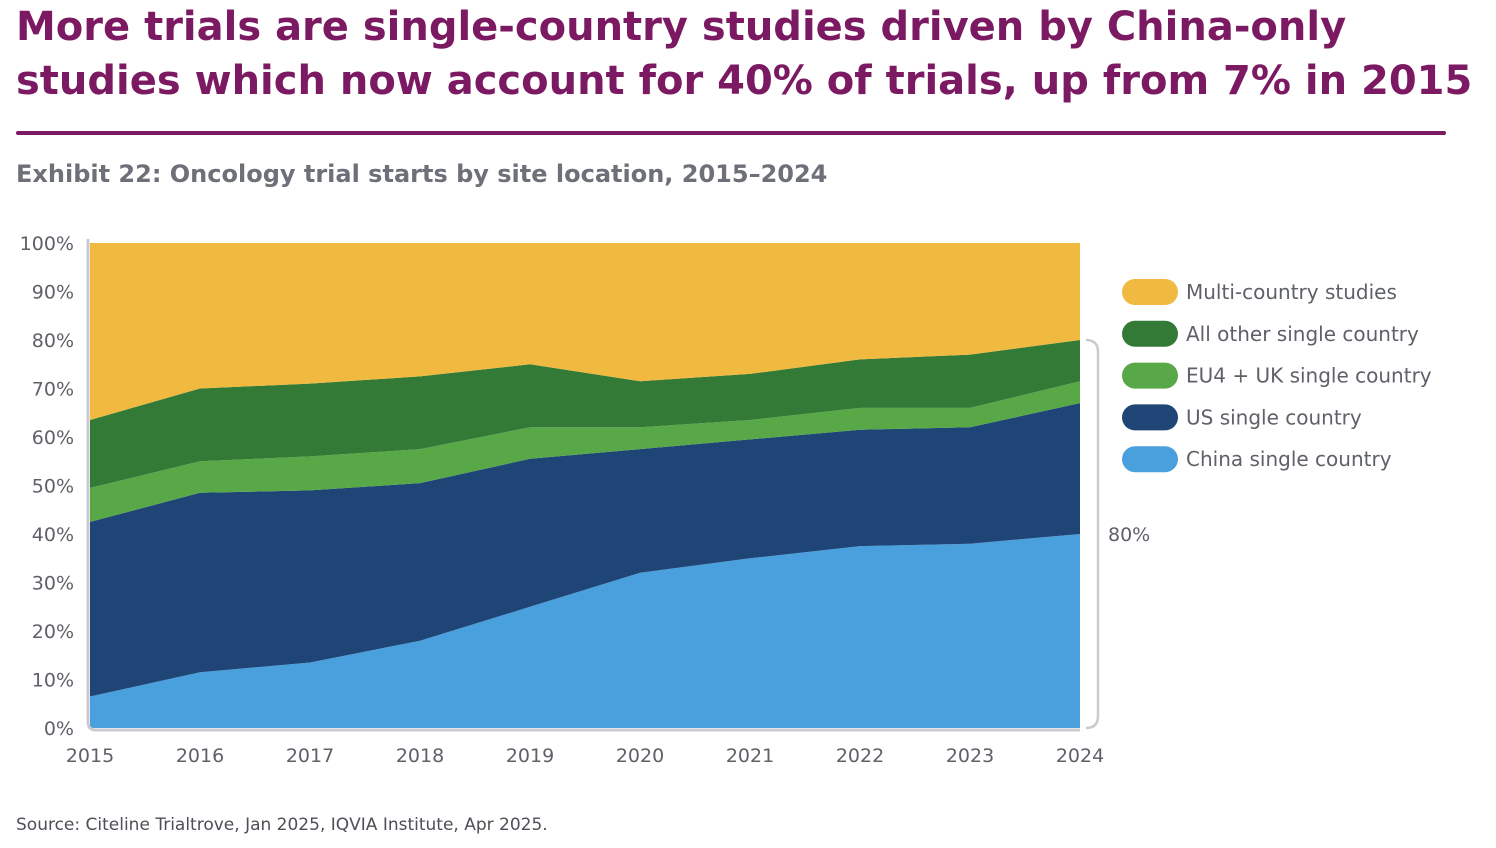 The image size is (1496, 848). What do you see at coordinates (53, 584) in the screenshot?
I see `y-tick-label: 30%` at bounding box center [53, 584].